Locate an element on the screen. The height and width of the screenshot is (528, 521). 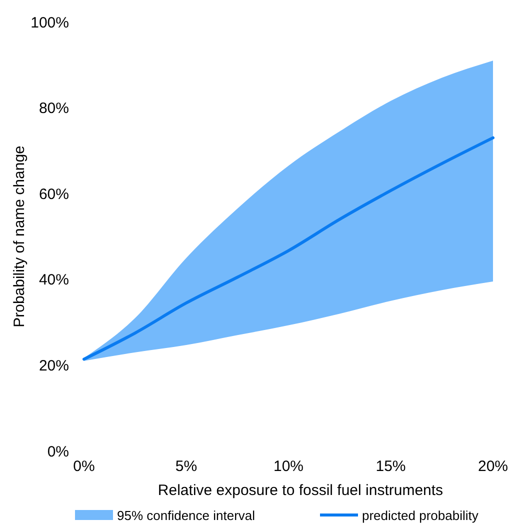
text: 95% confidence interval is located at coordinates (186, 515).